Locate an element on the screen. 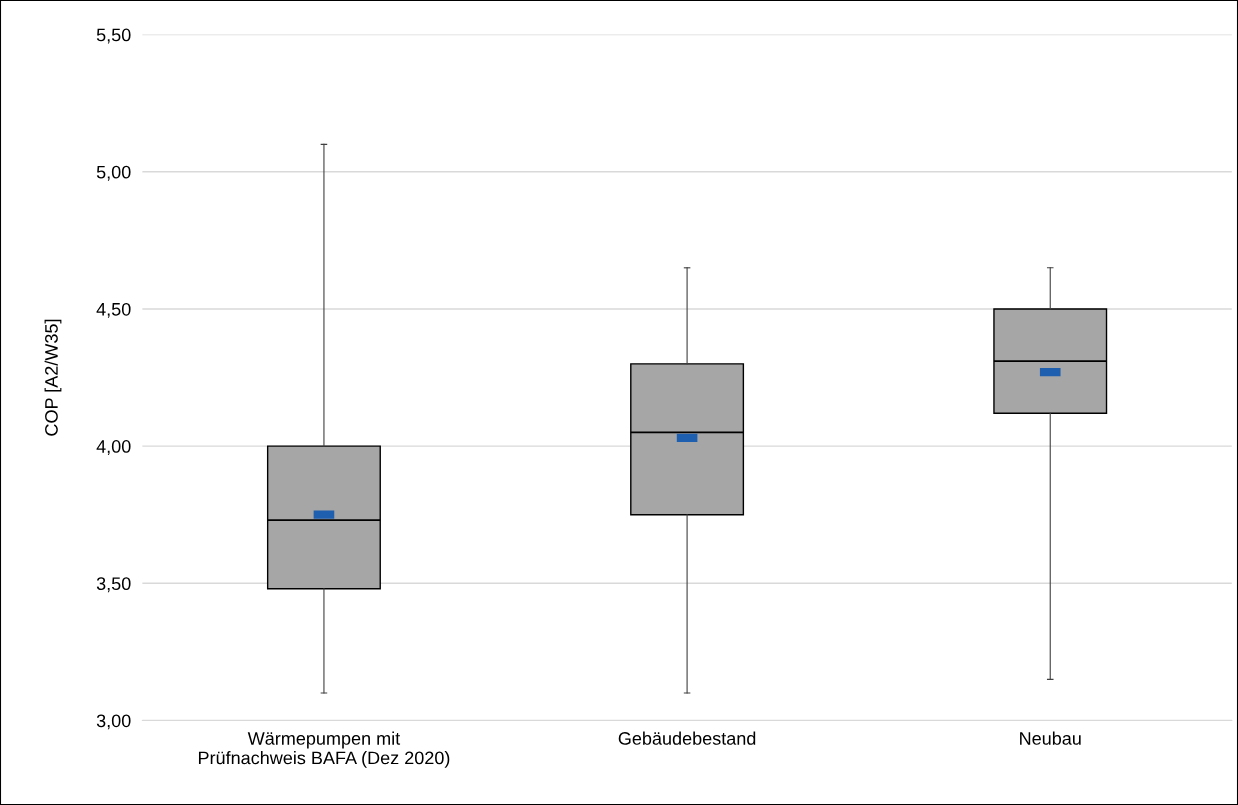 The height and width of the screenshot is (805, 1238). x-tick-label: Neubau is located at coordinates (1050, 738).